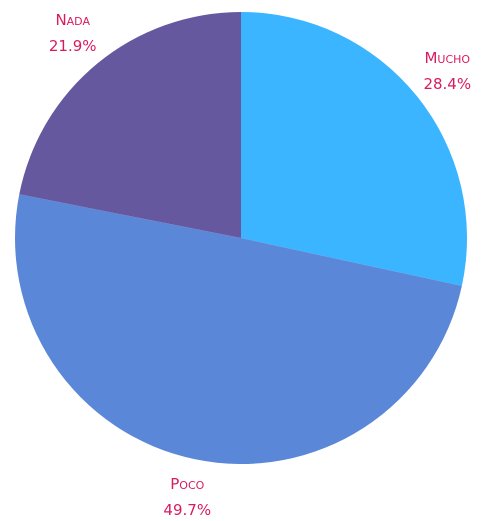  I want to click on slice-value-label: 28.4%, so click(447, 84).